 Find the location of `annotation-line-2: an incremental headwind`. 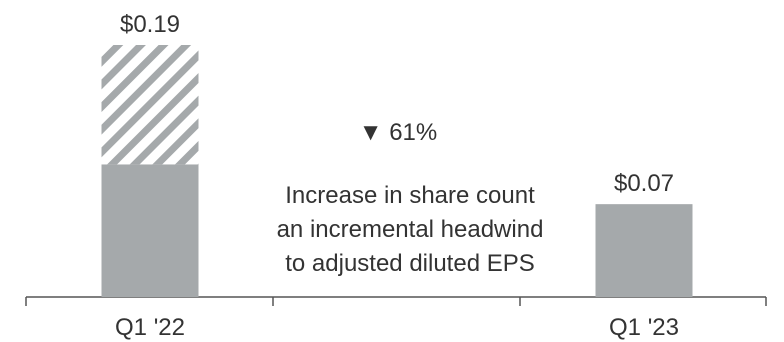

annotation-line-2: an incremental headwind is located at coordinates (410, 229).